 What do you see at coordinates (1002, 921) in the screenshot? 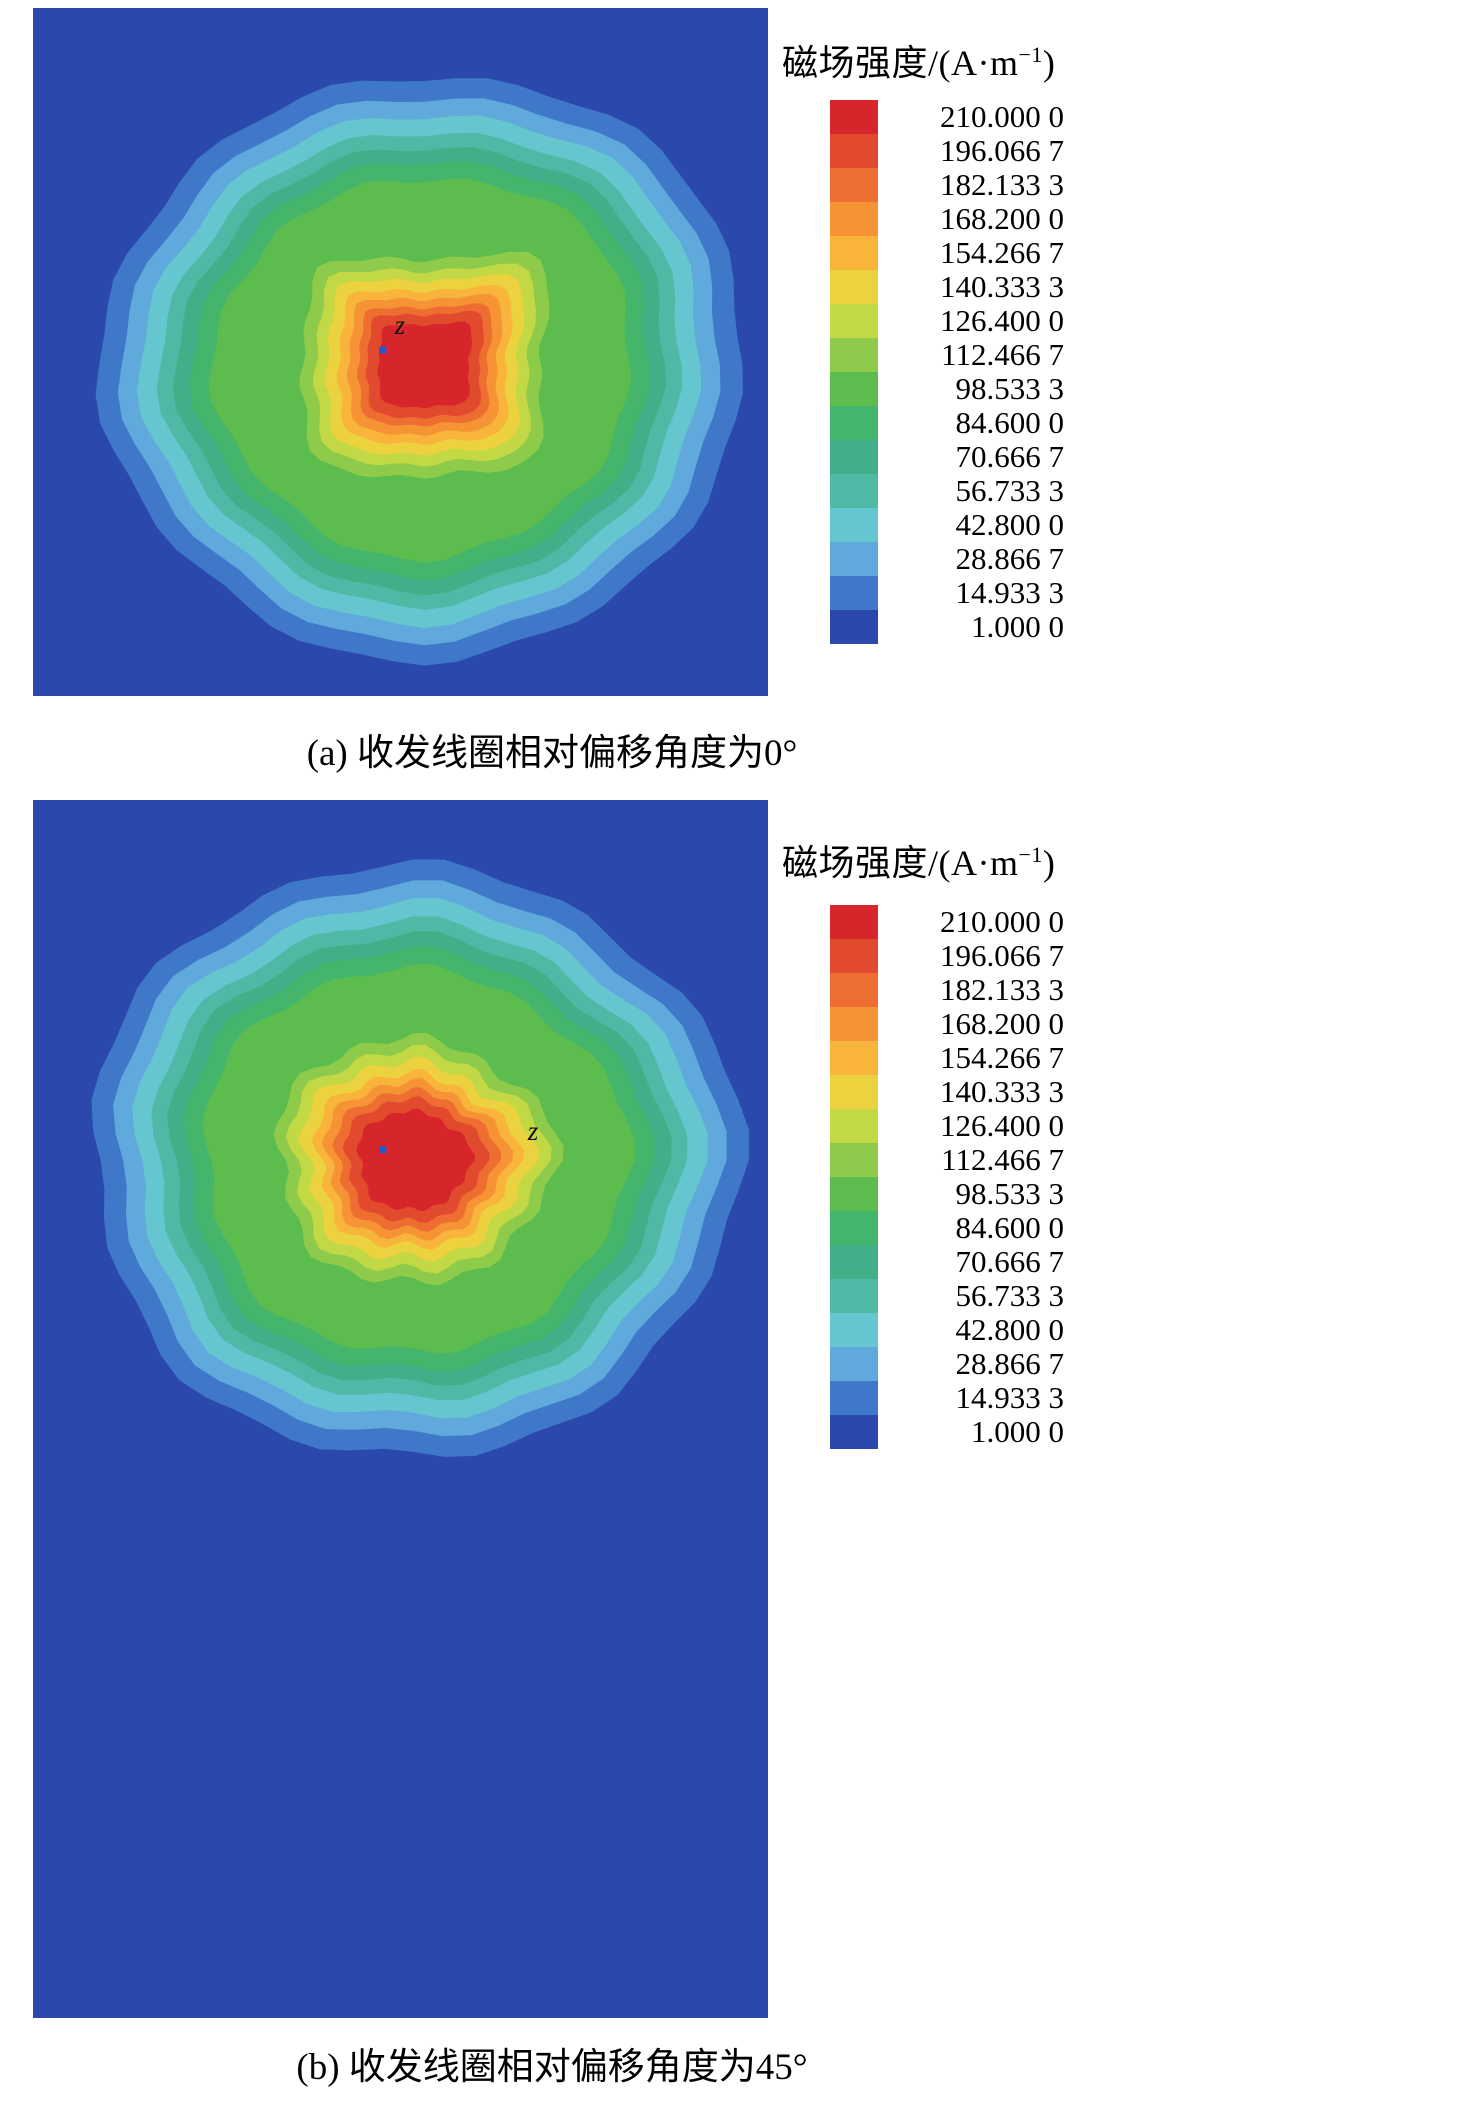
I see `legend-label: 210.000 0` at bounding box center [1002, 921].